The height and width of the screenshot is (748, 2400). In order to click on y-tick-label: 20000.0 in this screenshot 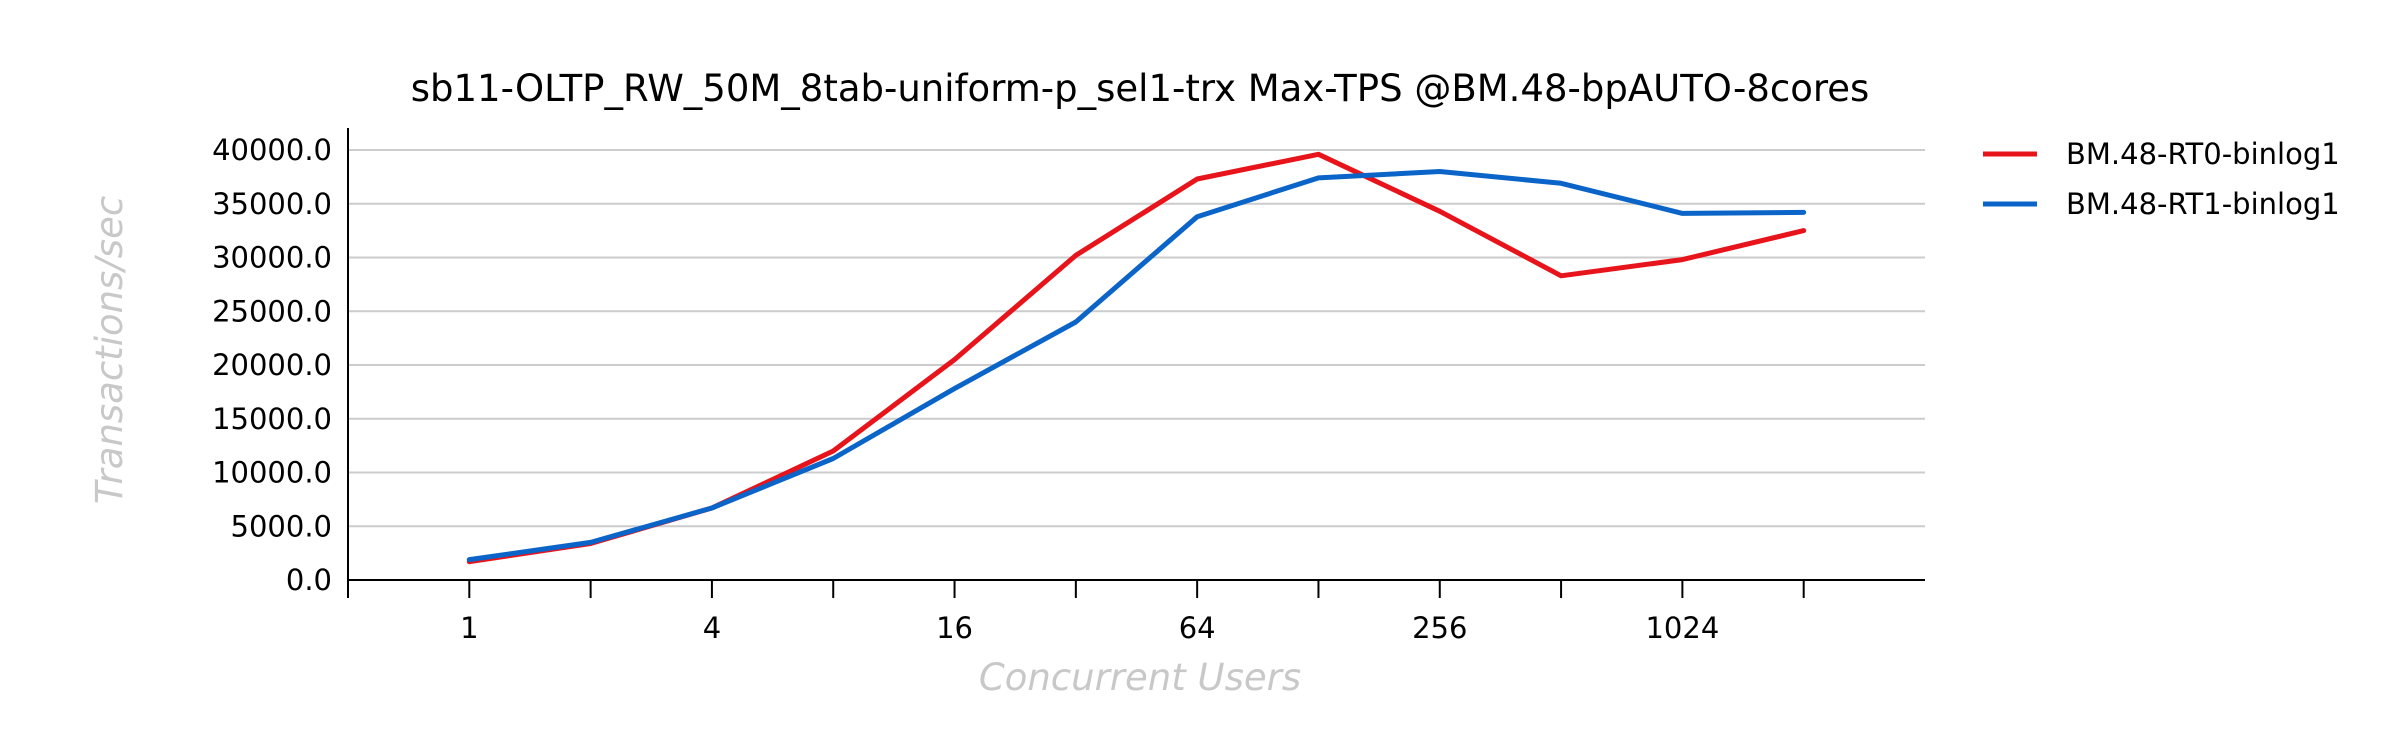, I will do `click(272, 365)`.